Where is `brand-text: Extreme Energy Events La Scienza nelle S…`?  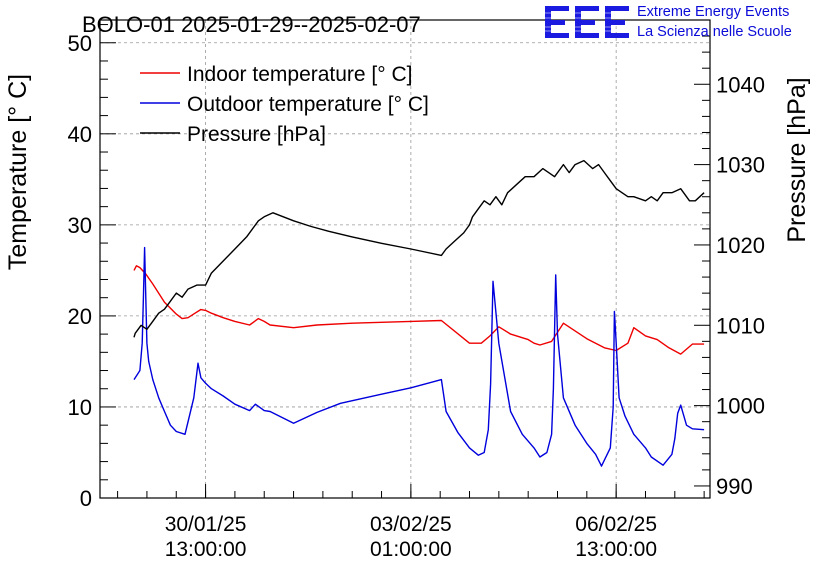 brand-text: Extreme Energy Events La Scienza nelle S… is located at coordinates (714, 22).